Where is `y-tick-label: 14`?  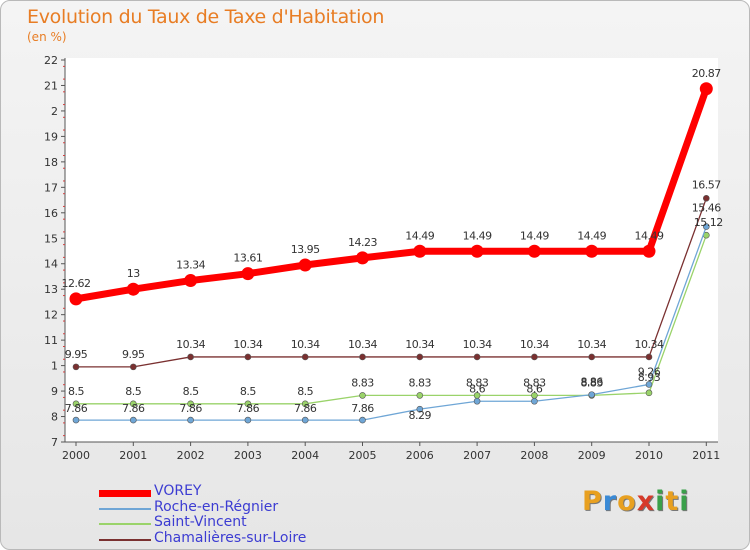 y-tick-label: 14 is located at coordinates (51, 264).